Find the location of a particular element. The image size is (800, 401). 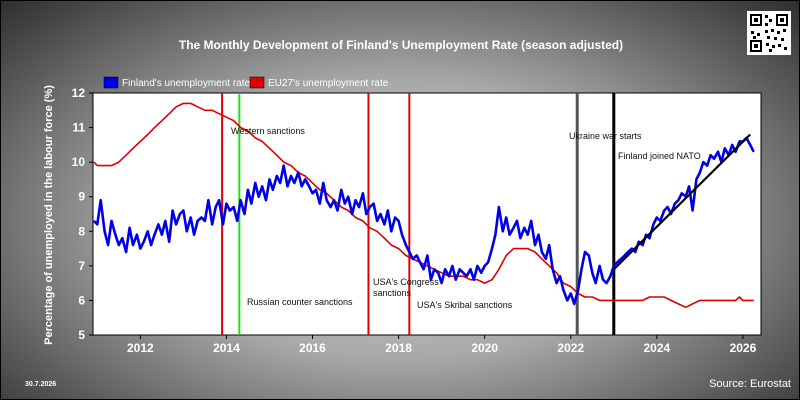

event-label-0: Western sanctions is located at coordinates (268, 131).